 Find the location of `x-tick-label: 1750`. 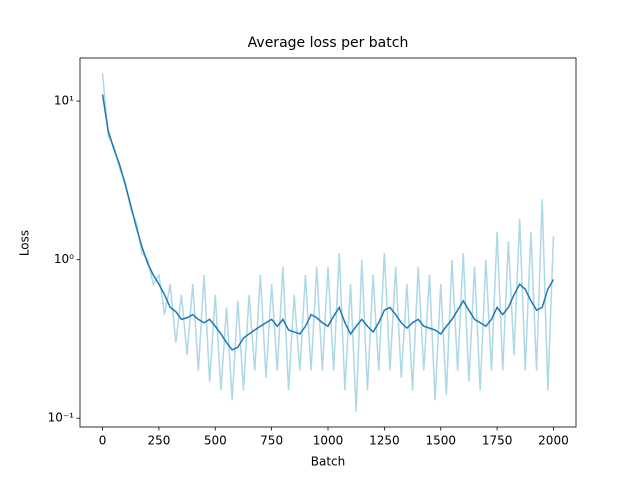

x-tick-label: 1750 is located at coordinates (497, 441).